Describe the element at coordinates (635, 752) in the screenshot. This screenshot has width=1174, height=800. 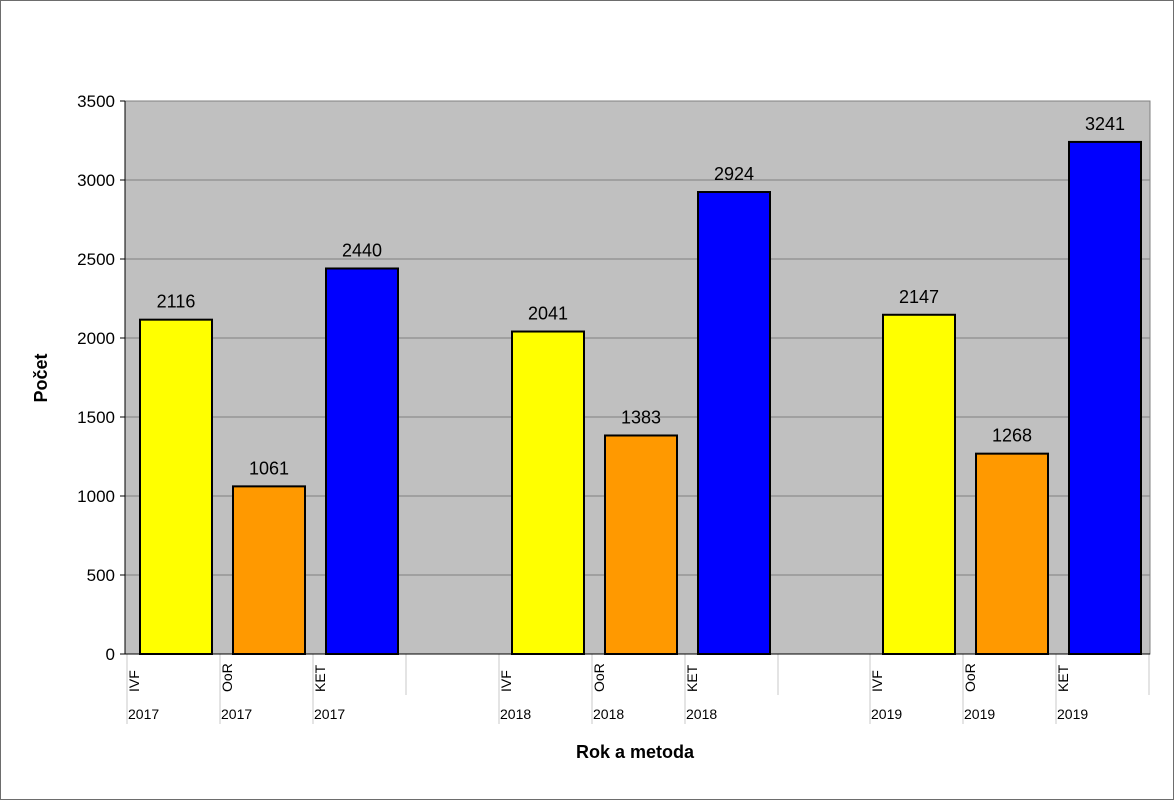
I see `x-axis-title: Rok a metoda` at that location.